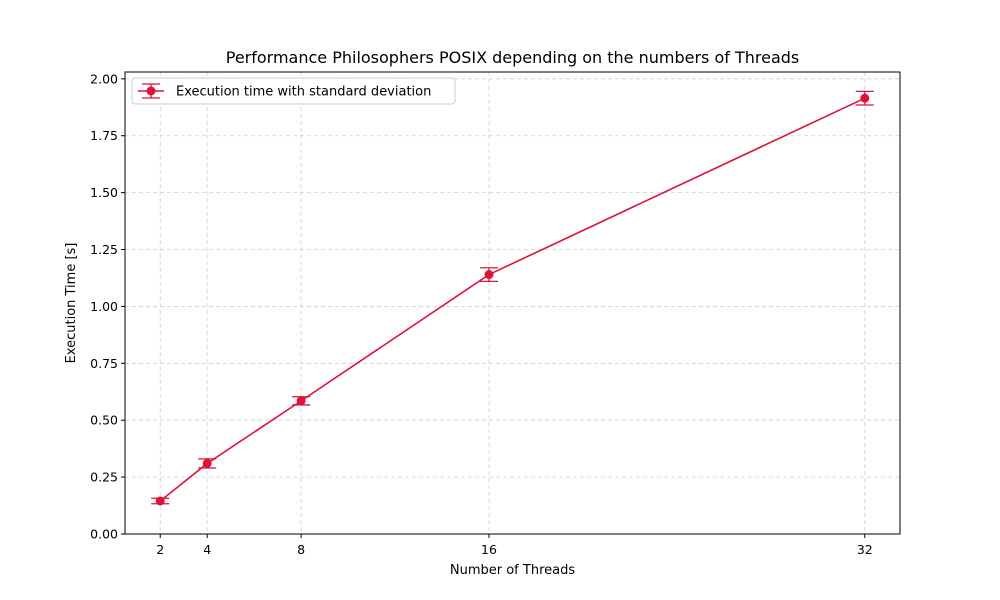 The image size is (1000, 600). Describe the element at coordinates (104, 78) in the screenshot. I see `y-tick-label: 2.00` at that location.